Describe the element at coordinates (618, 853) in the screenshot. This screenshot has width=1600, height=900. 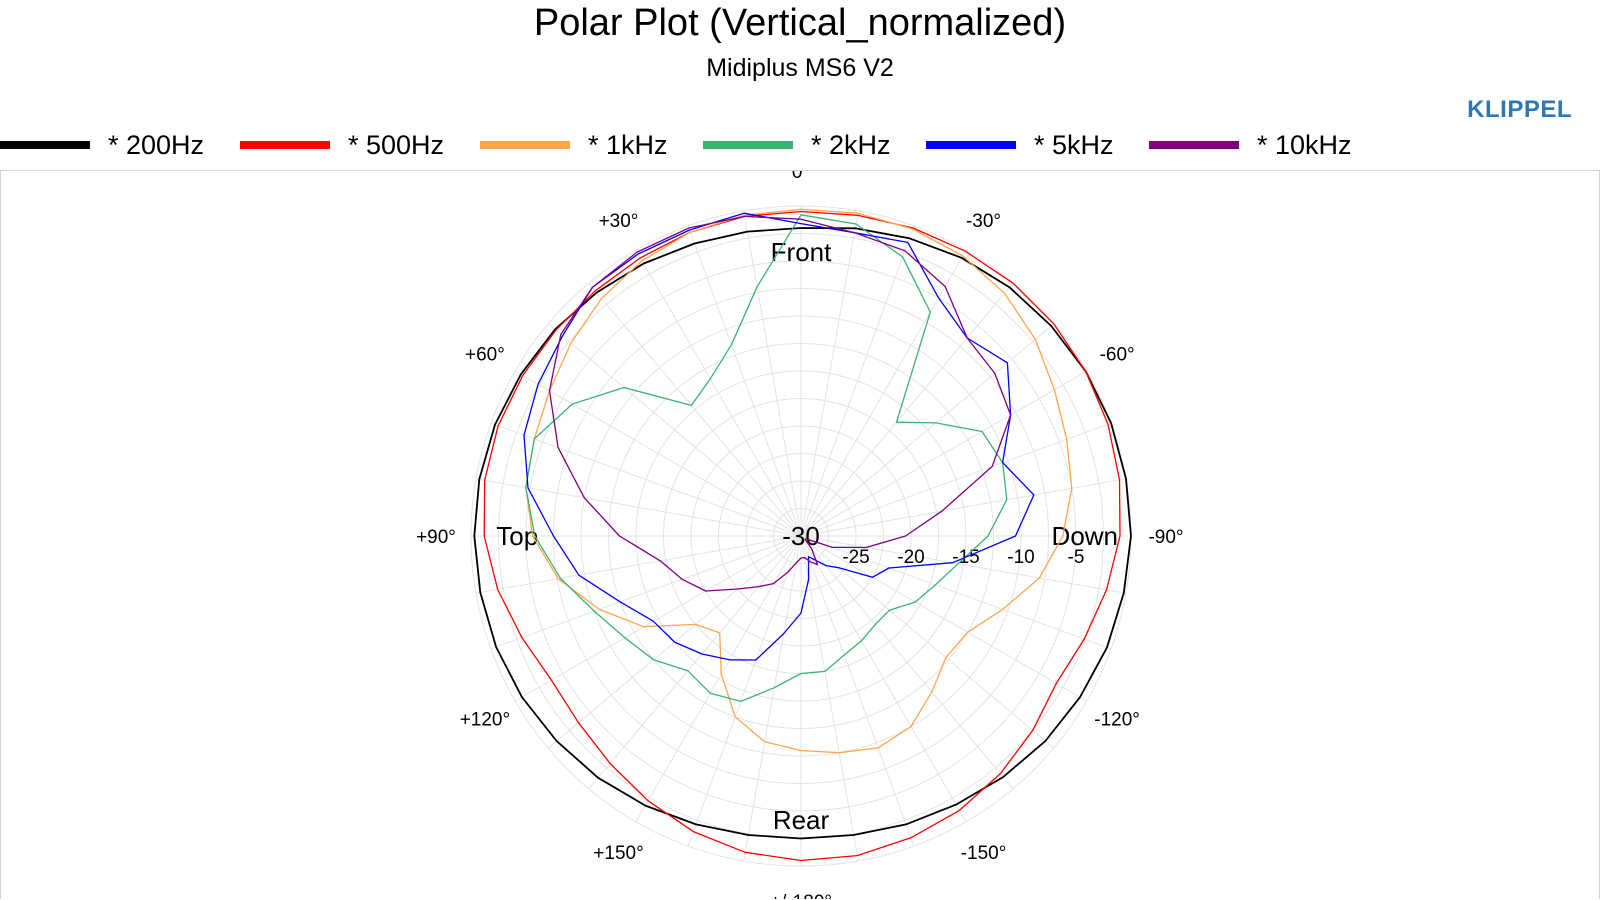
I see `angle-label: +150°` at that location.